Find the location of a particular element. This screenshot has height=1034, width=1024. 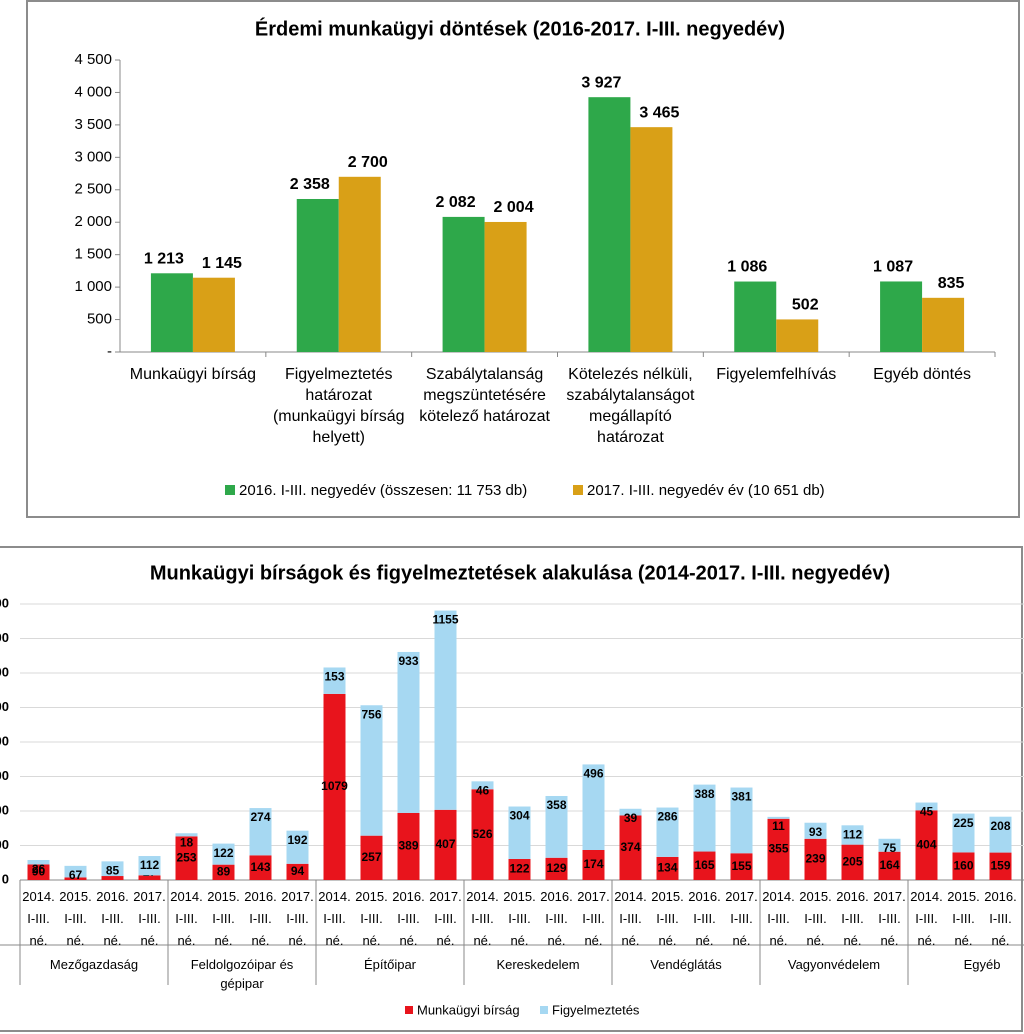

value-label: 93 is located at coordinates (816, 832).